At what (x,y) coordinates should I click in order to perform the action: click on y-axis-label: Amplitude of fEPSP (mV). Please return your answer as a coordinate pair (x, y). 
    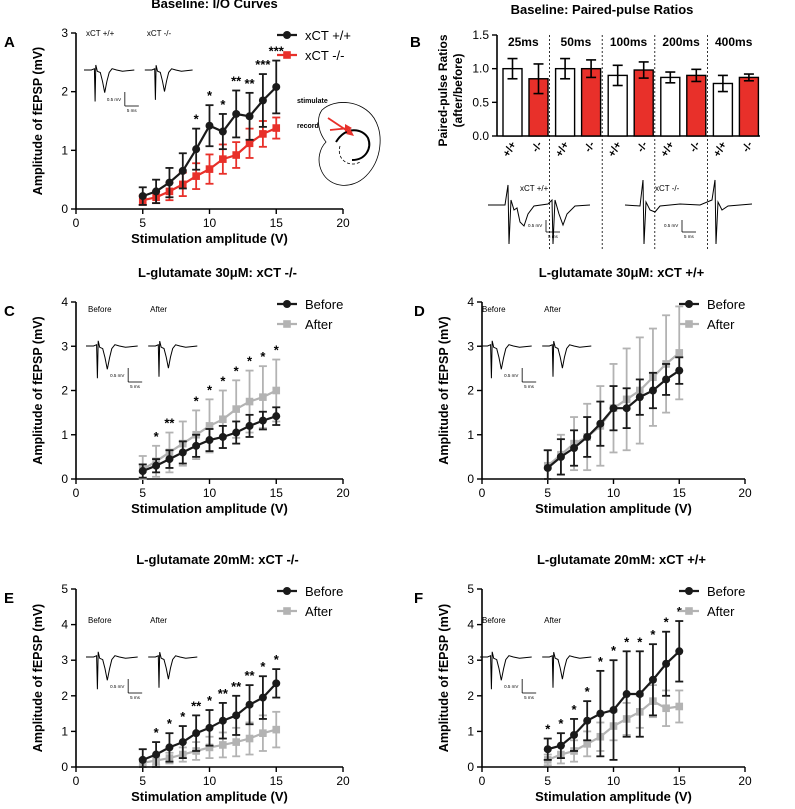
    Looking at the image, I should click on (38, 390).